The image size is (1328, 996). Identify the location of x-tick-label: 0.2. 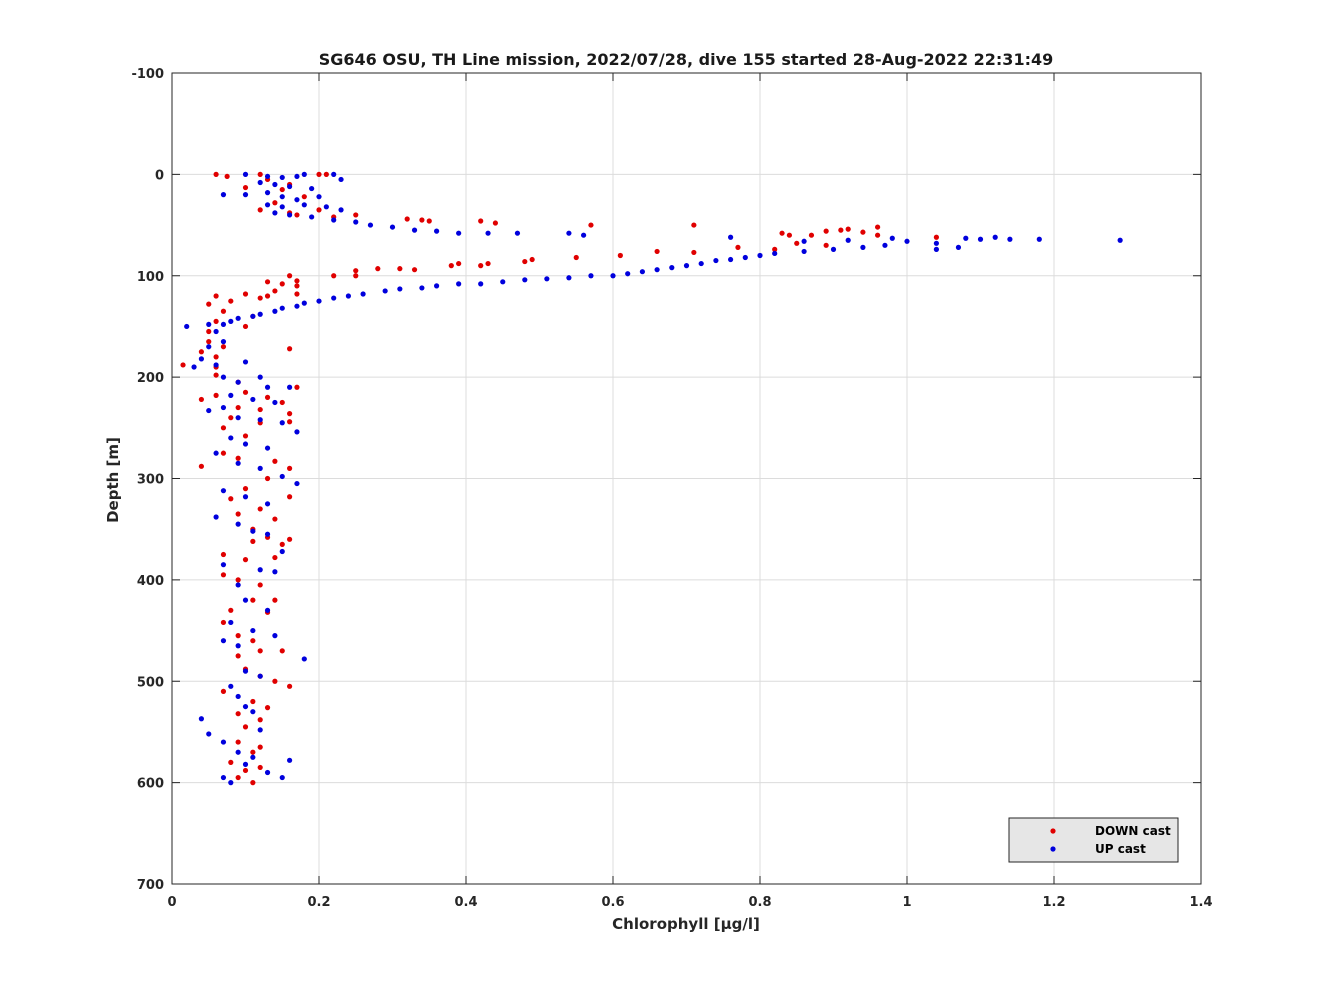
(318, 902).